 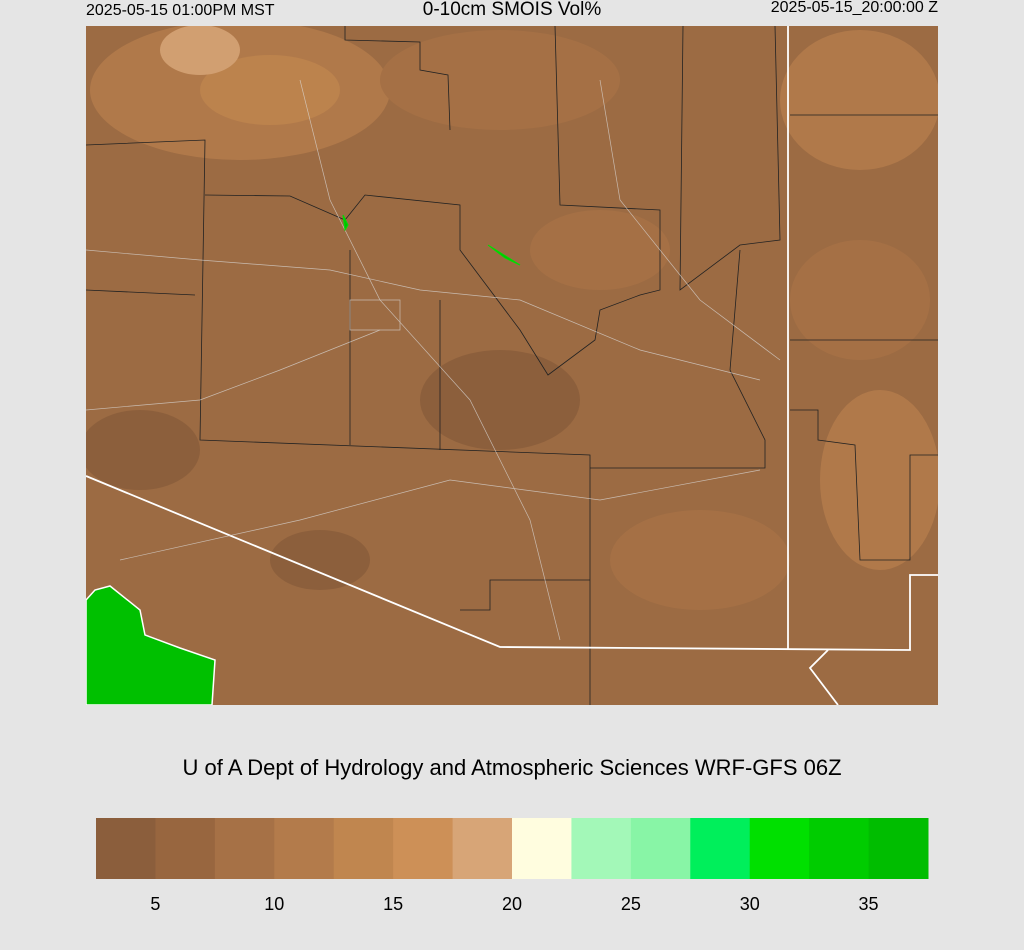 I want to click on colorbar-tick-label: 20, so click(x=512, y=904).